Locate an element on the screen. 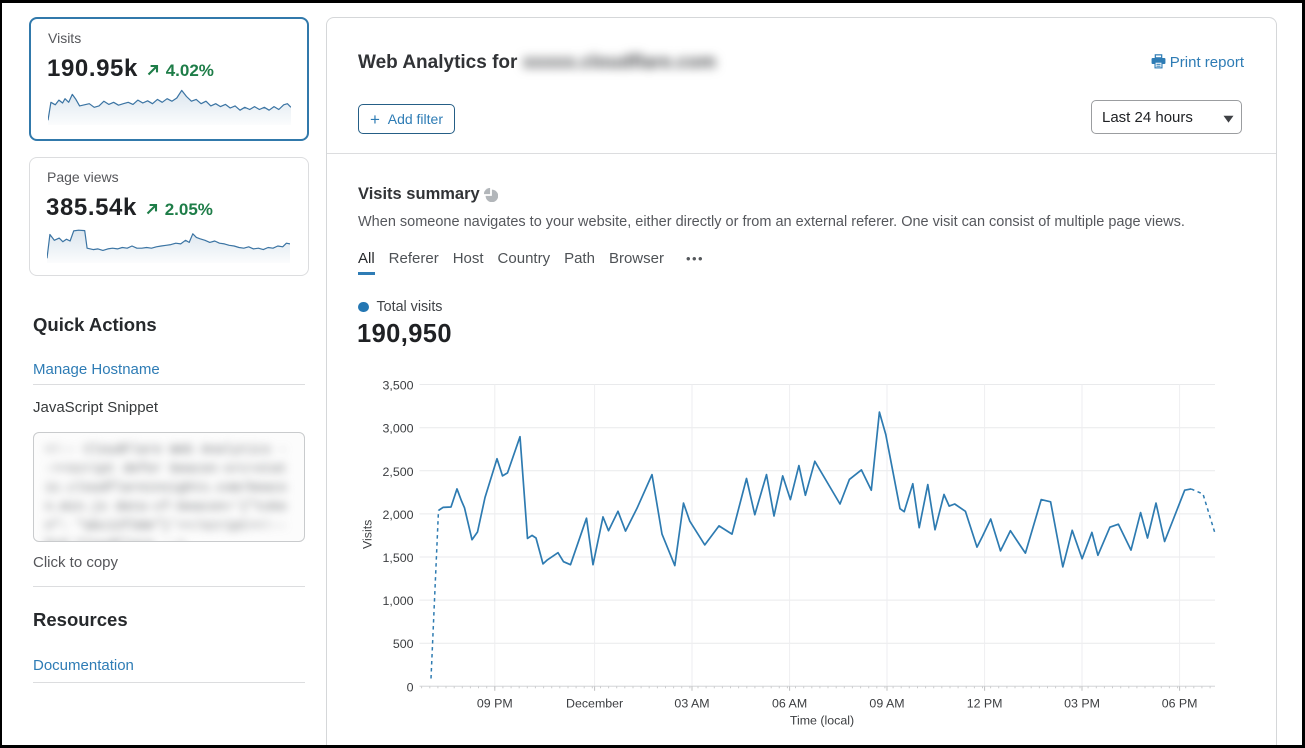  svg-text: 2,000 is located at coordinates (397, 515).